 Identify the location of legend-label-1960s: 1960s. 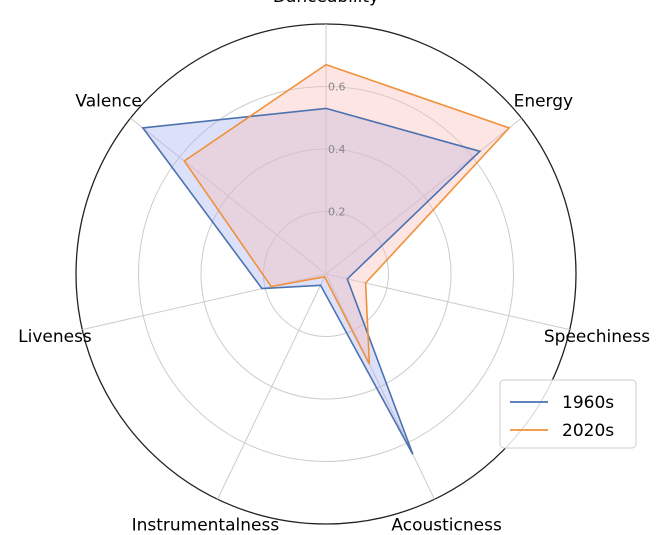
(588, 403).